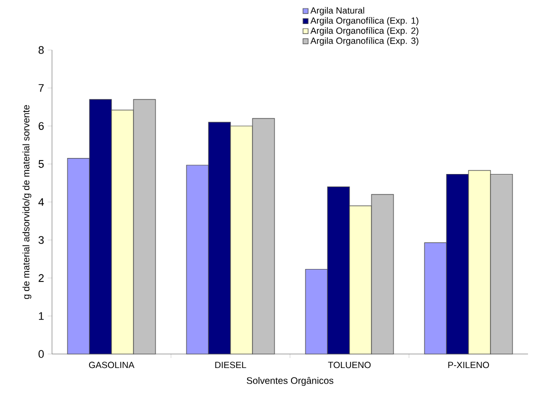 The height and width of the screenshot is (412, 544). I want to click on y-tick-label: 8, so click(41, 50).